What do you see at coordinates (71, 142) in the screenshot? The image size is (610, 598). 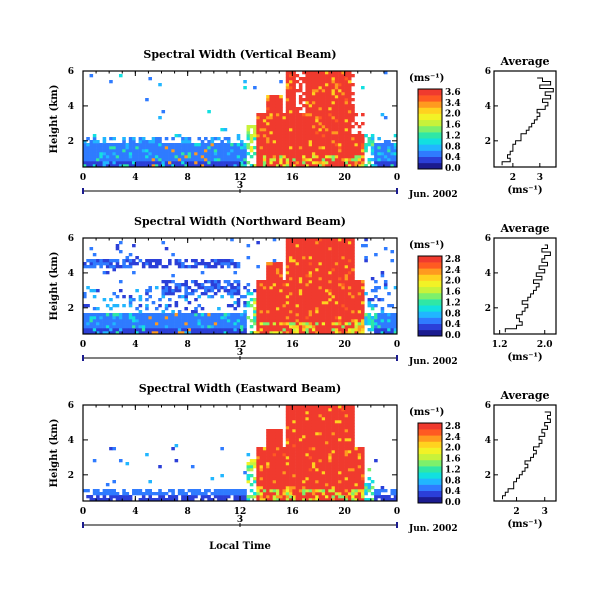 I see `y-tick-label: 2` at bounding box center [71, 142].